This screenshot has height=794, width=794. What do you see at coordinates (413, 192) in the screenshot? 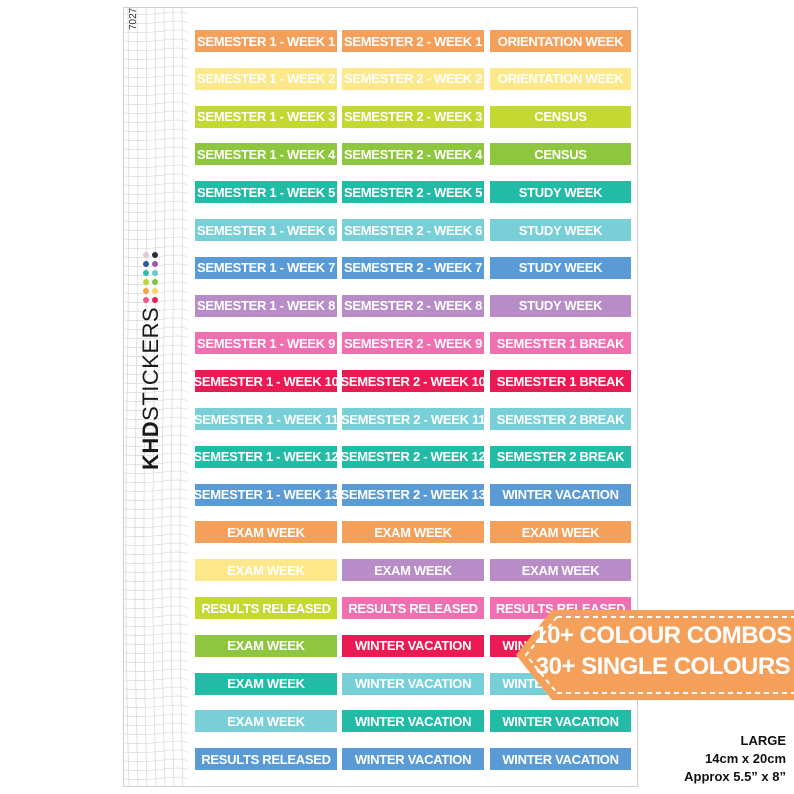
I see `sticker-2-5: SEMESTER 2 - WEEK 5` at bounding box center [413, 192].